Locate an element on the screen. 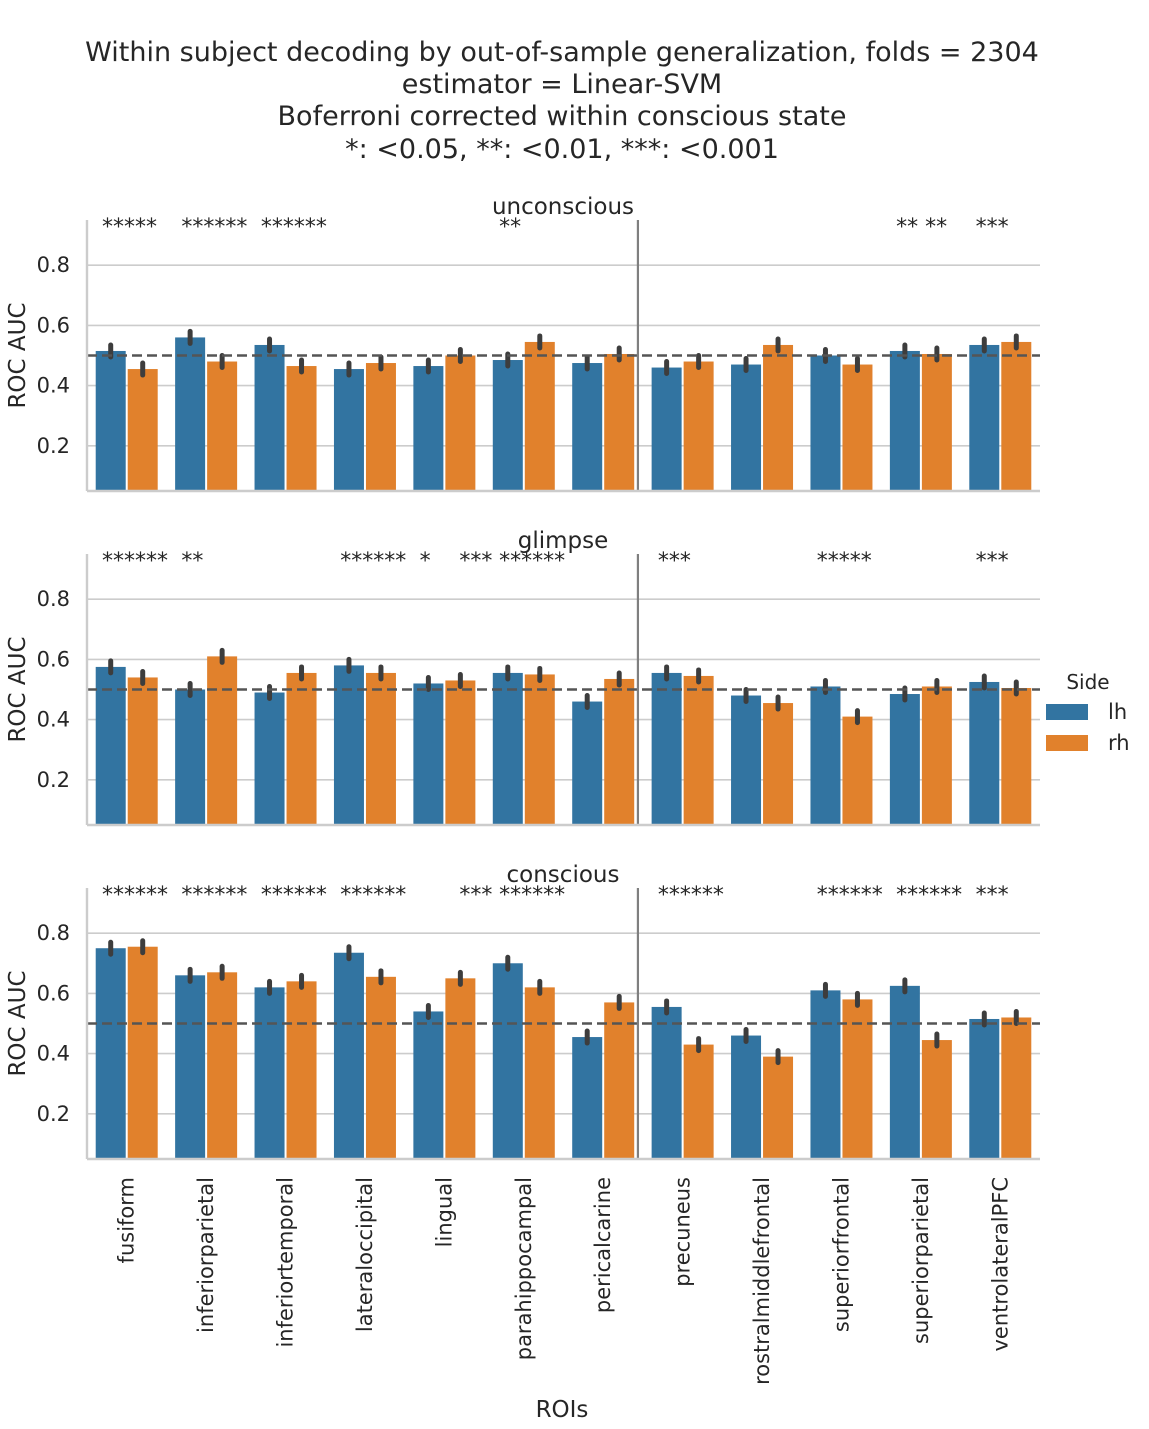  bar-conscious-rh-inferiortemporal is located at coordinates (301, 1070).